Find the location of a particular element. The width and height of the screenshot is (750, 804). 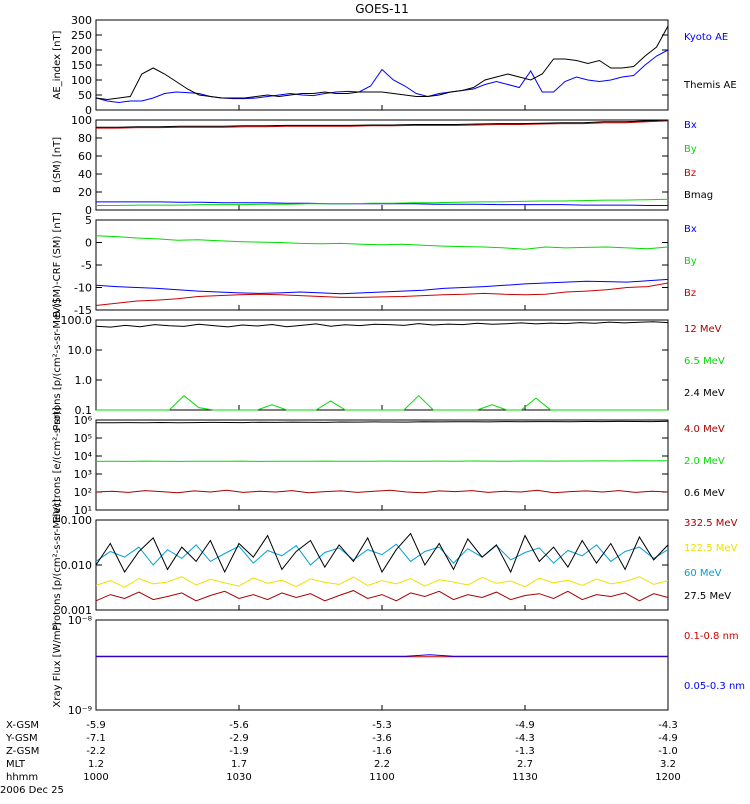

panel-2-ytick-label: 100 is located at coordinates (81, 120).